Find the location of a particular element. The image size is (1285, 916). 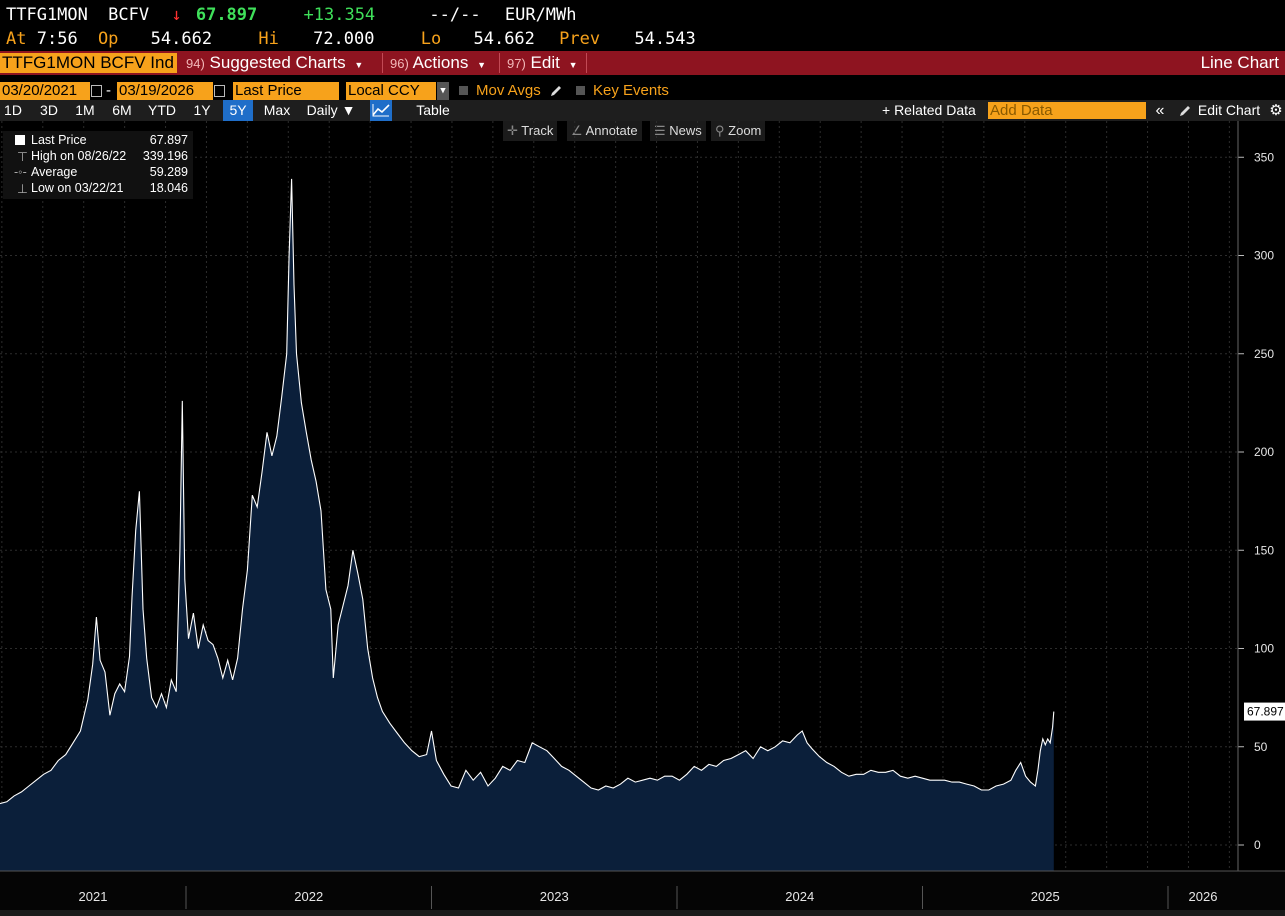

prev-value: 54.543 is located at coordinates (665, 39).